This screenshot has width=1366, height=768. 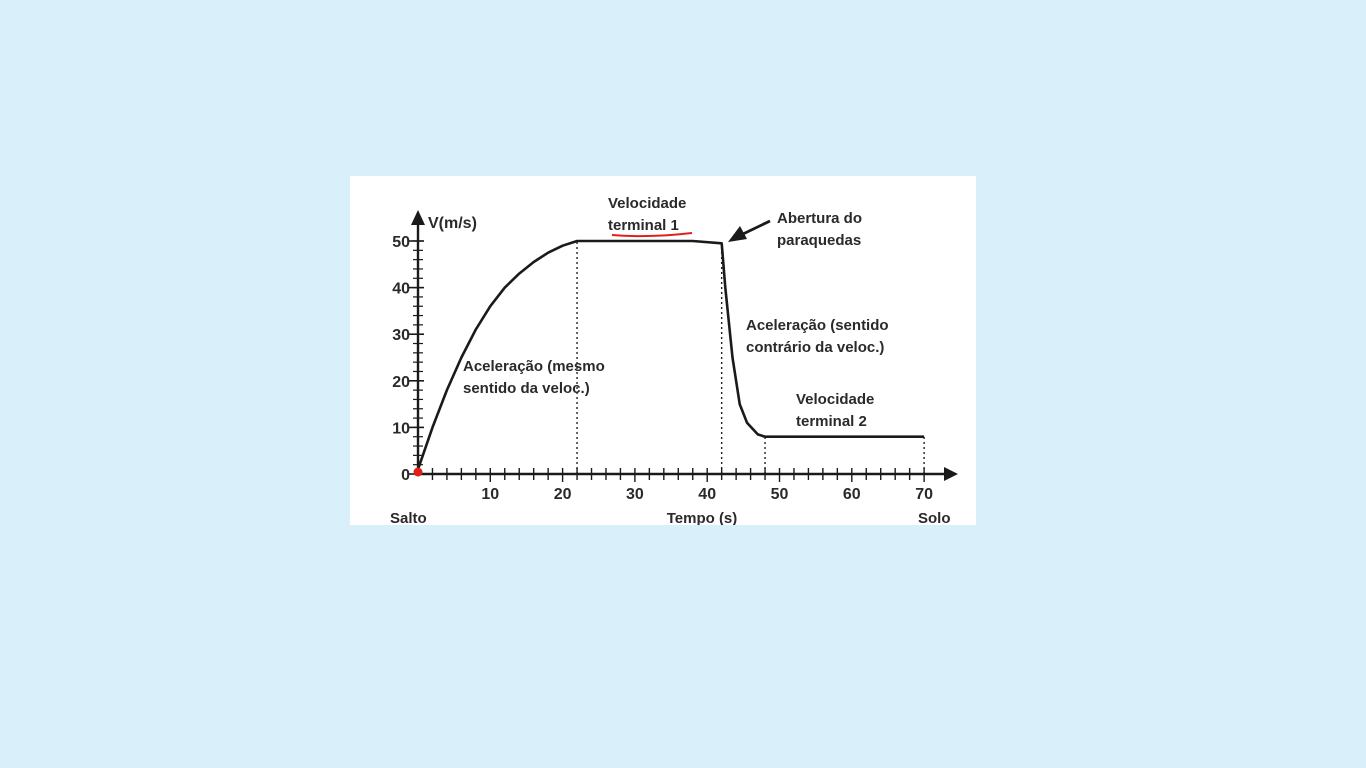 What do you see at coordinates (780, 494) in the screenshot?
I see `x-tick-label-50: 50` at bounding box center [780, 494].